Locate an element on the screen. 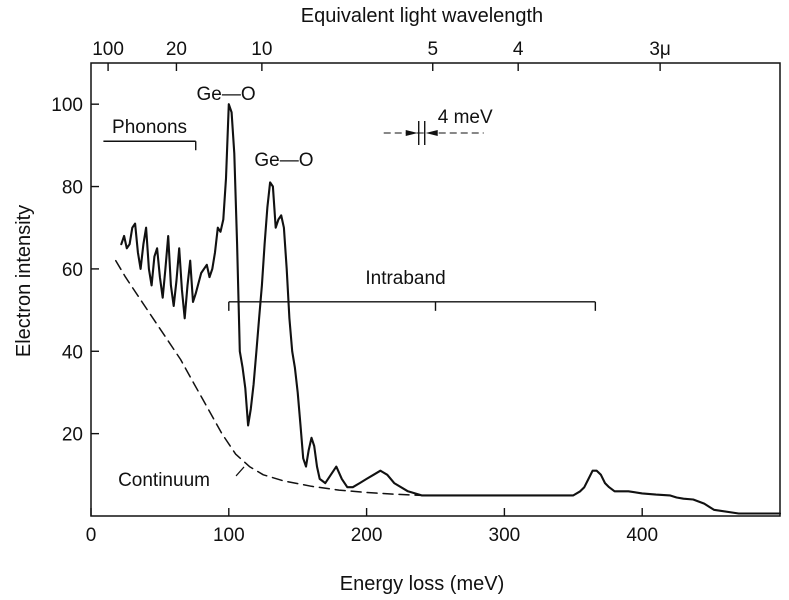 This screenshot has width=789, height=600. resolution-left-arrow is located at coordinates (411, 133).